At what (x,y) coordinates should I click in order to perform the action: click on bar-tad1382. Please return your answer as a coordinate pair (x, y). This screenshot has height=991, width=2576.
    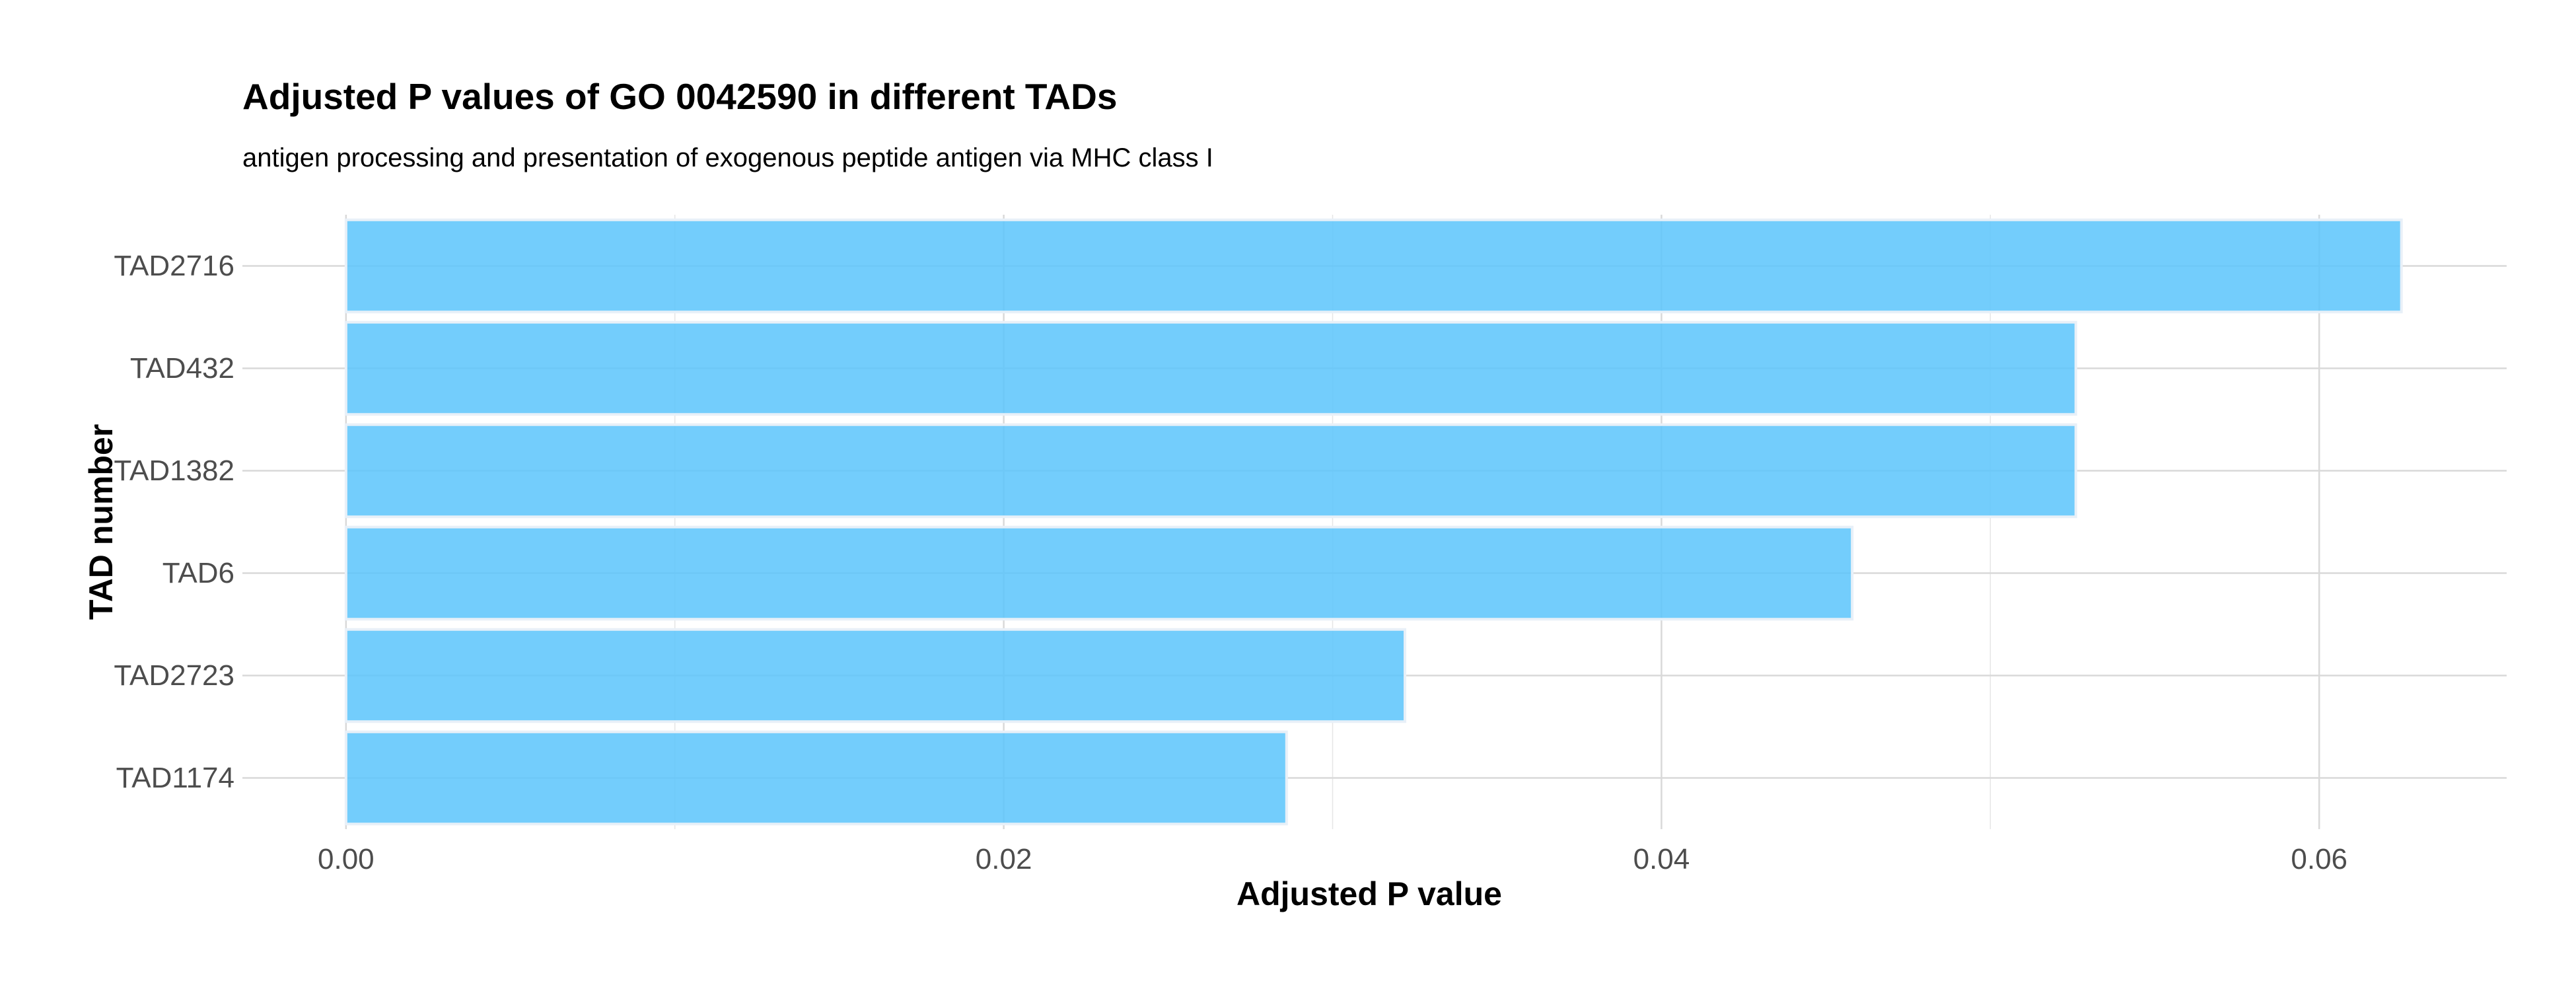
    Looking at the image, I should click on (1210, 471).